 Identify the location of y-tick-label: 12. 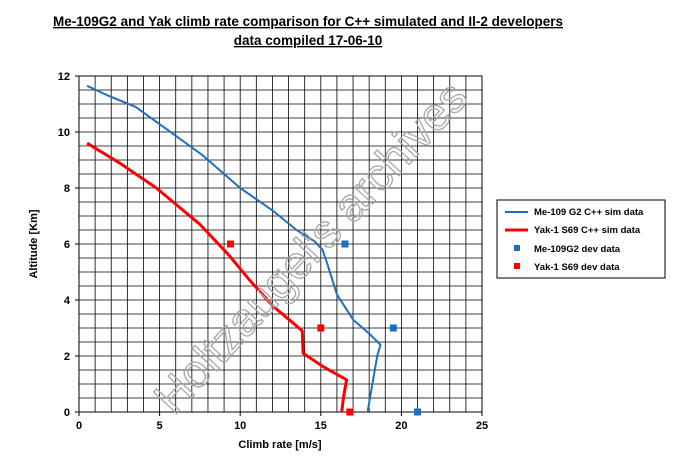
(64, 77).